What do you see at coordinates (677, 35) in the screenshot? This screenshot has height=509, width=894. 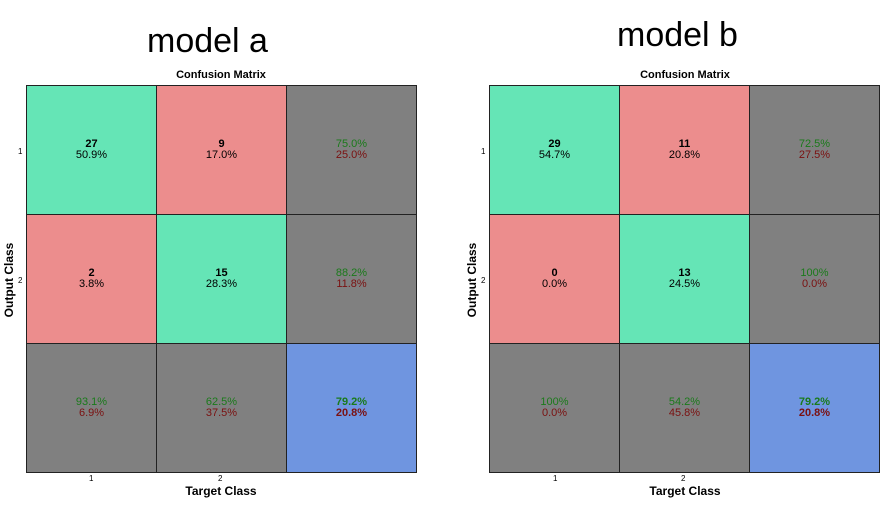 I see `panel-title: model b` at bounding box center [677, 35].